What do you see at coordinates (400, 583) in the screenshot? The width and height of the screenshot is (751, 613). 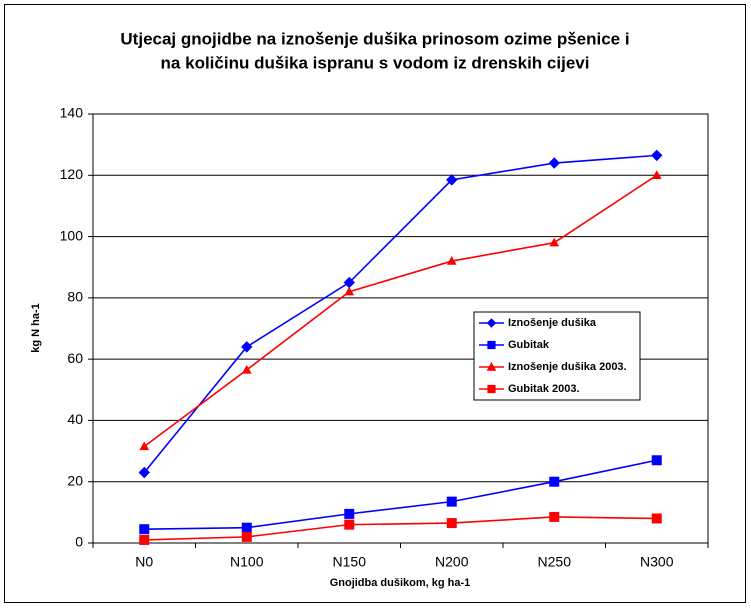 I see `x-axis-label: Gnojidba dušikom, kg ha-1` at bounding box center [400, 583].